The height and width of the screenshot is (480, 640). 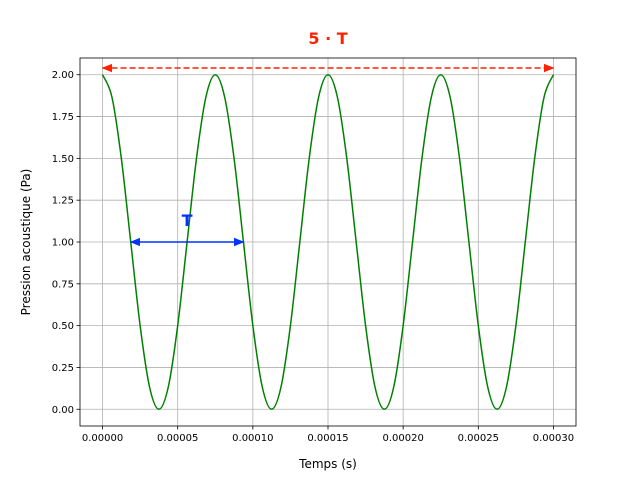 What do you see at coordinates (63, 243) in the screenshot?
I see `y-tick-label: 1.00` at bounding box center [63, 243].